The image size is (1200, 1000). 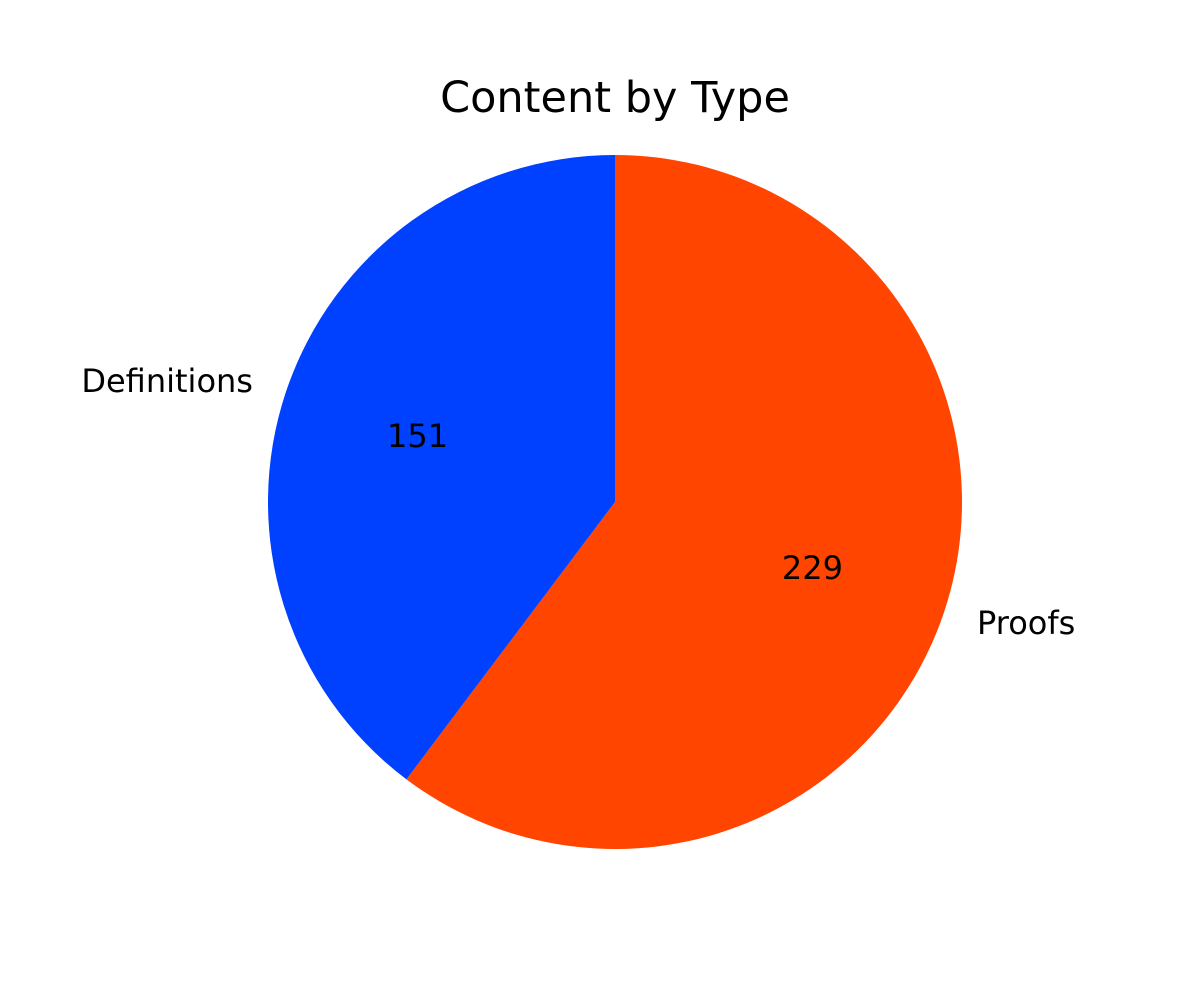 I want to click on slice-category-label: Definitions, so click(x=167, y=381).